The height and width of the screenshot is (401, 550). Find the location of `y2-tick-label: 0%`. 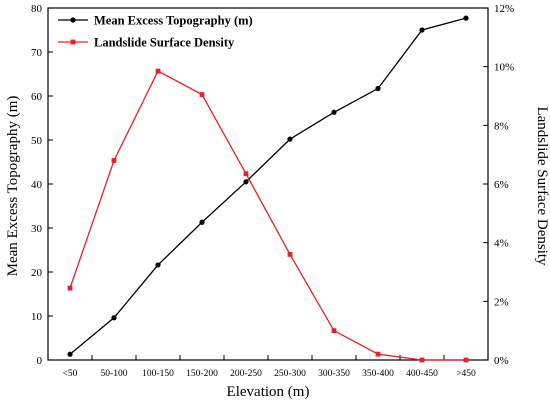

y2-tick-label: 0% is located at coordinates (501, 361).